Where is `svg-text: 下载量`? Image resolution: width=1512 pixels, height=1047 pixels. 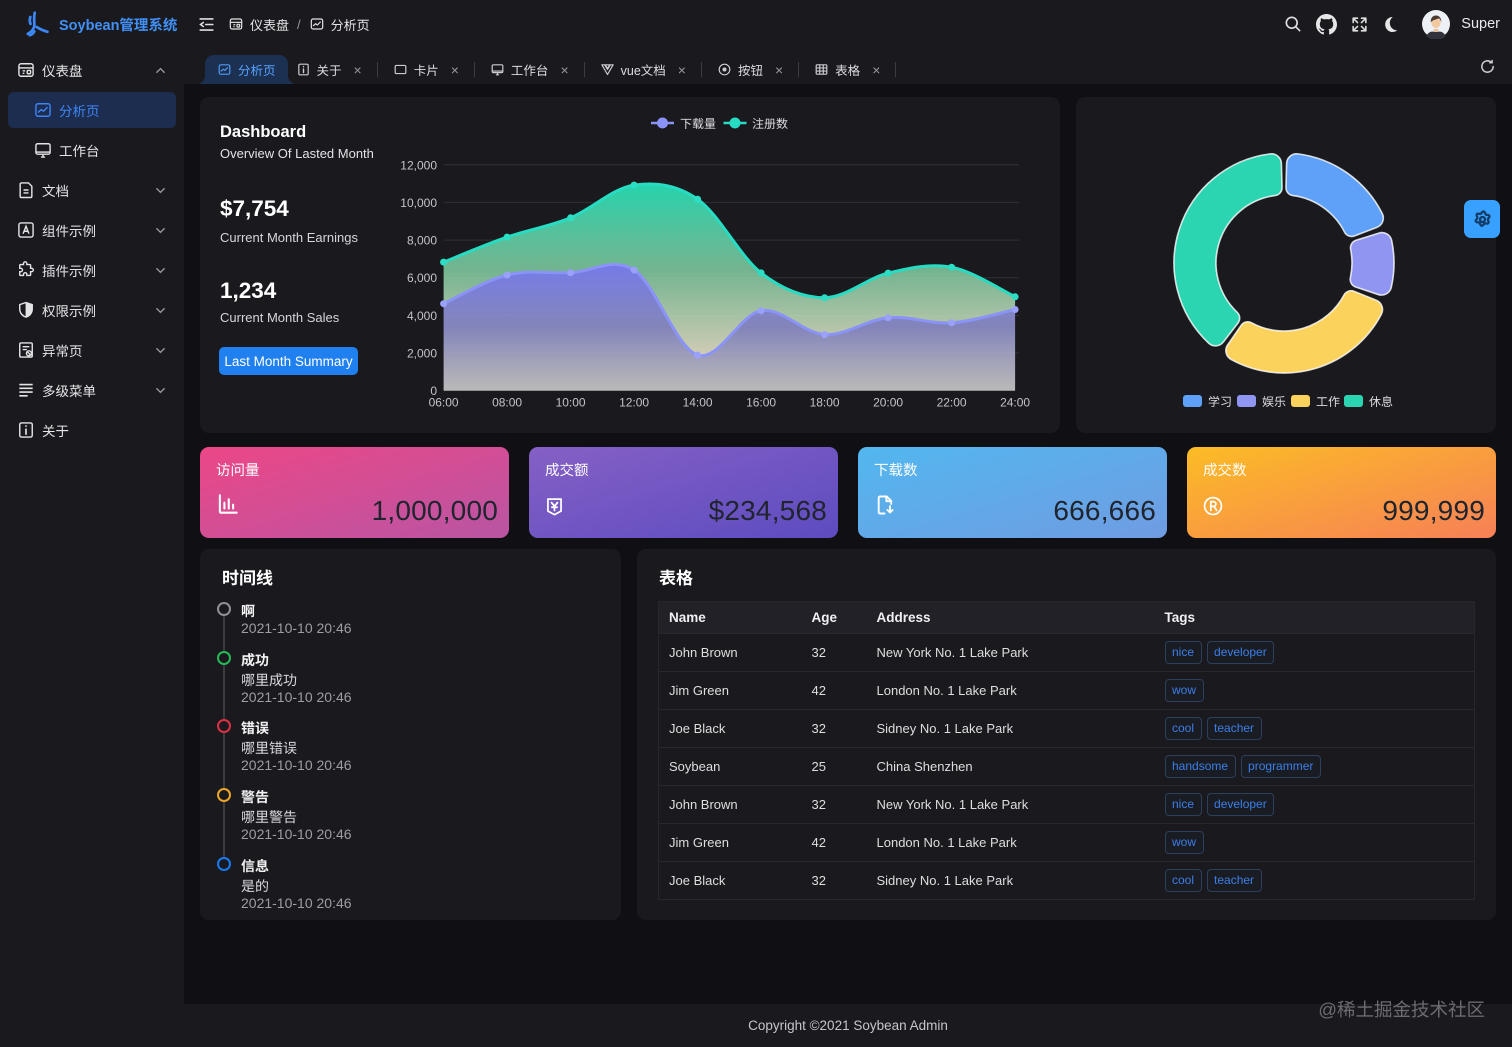
svg-text: 下载量 is located at coordinates (698, 124).